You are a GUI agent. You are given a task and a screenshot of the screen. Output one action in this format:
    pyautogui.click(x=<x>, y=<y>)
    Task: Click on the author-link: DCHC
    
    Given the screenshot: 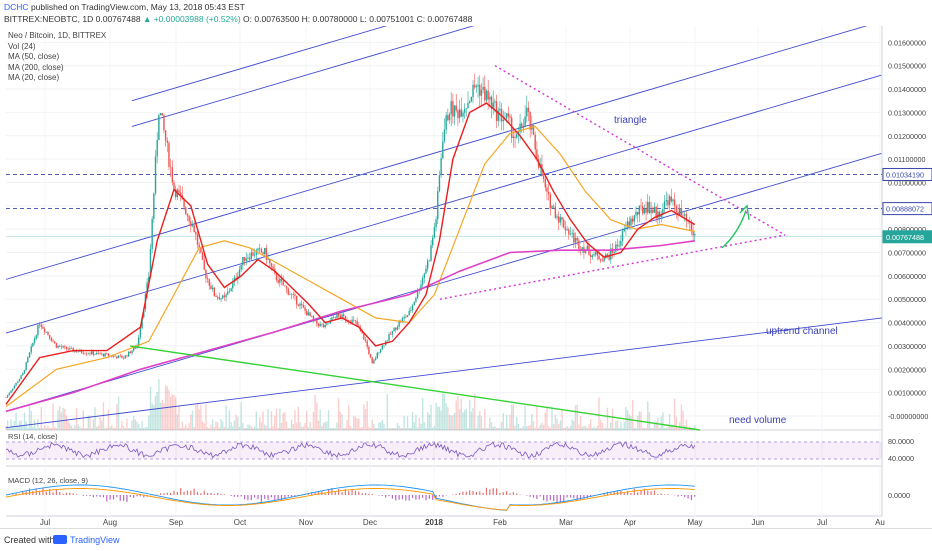 What is the action you would take?
    pyautogui.click(x=16, y=7)
    